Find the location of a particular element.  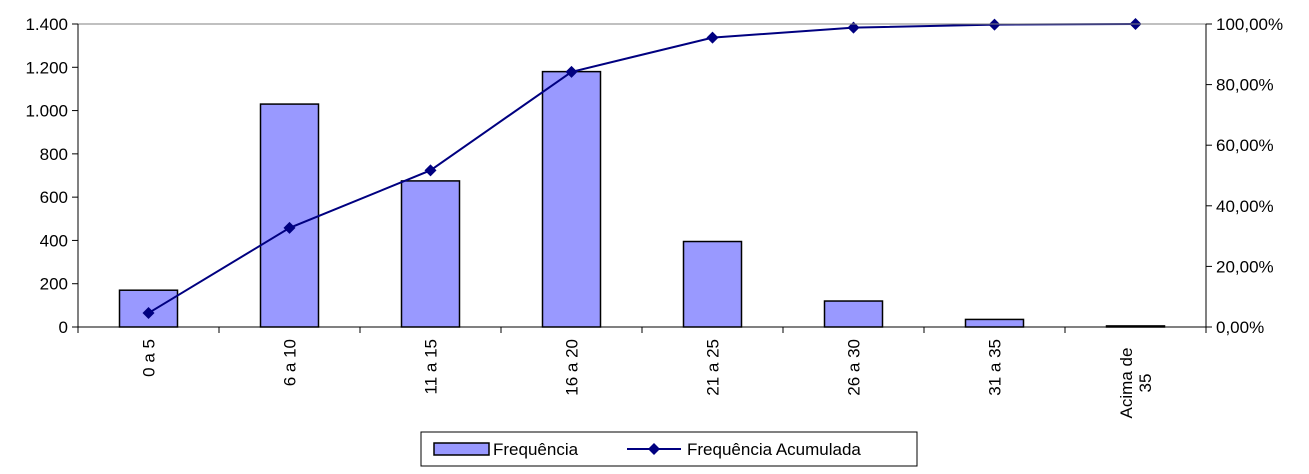

y-right-tick-label: 60,00% is located at coordinates (1245, 145).